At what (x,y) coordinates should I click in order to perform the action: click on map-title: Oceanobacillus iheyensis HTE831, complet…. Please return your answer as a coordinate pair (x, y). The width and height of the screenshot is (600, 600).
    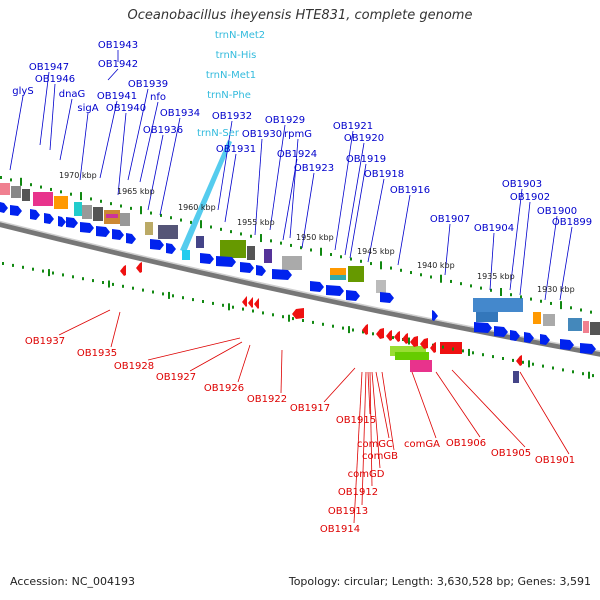
    Looking at the image, I should click on (300, 15).